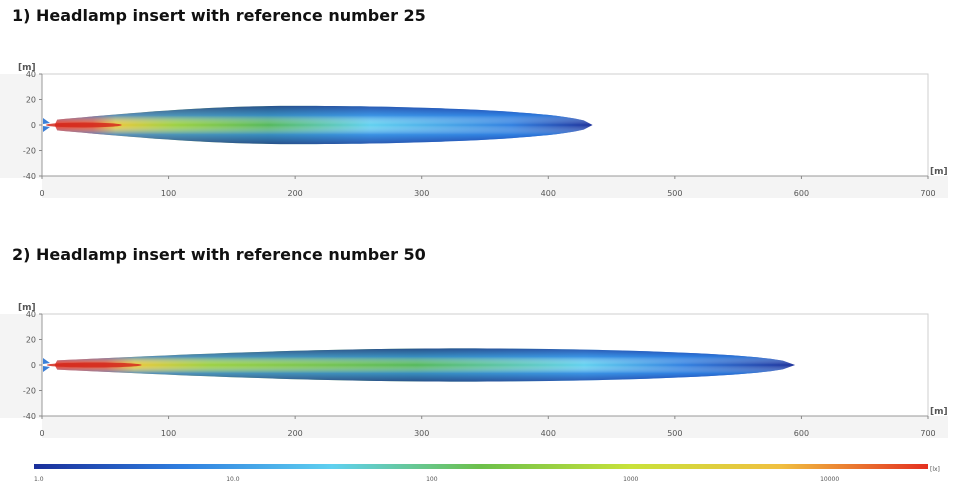 The height and width of the screenshot is (499, 960). Describe the element at coordinates (630, 479) in the screenshot. I see `color-scale-tick: 1000` at that location.